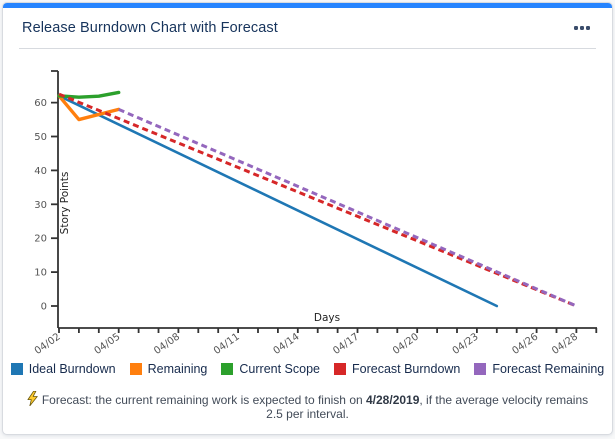  Describe the element at coordinates (89, 94) in the screenshot. I see `series-line-current-scope` at that location.